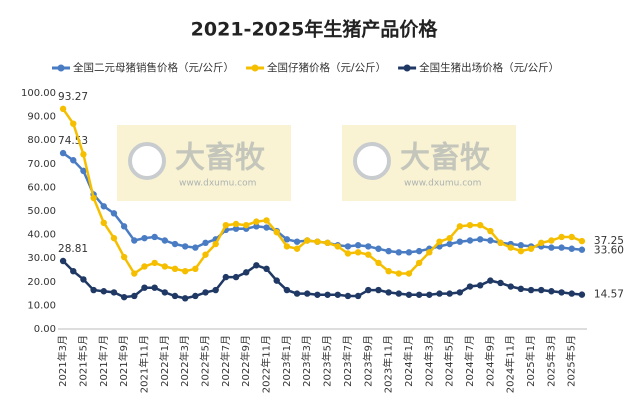 The width and height of the screenshot is (628, 411). What do you see at coordinates (62, 361) in the screenshot?
I see `x-tick-label: 2021年3月` at bounding box center [62, 361].